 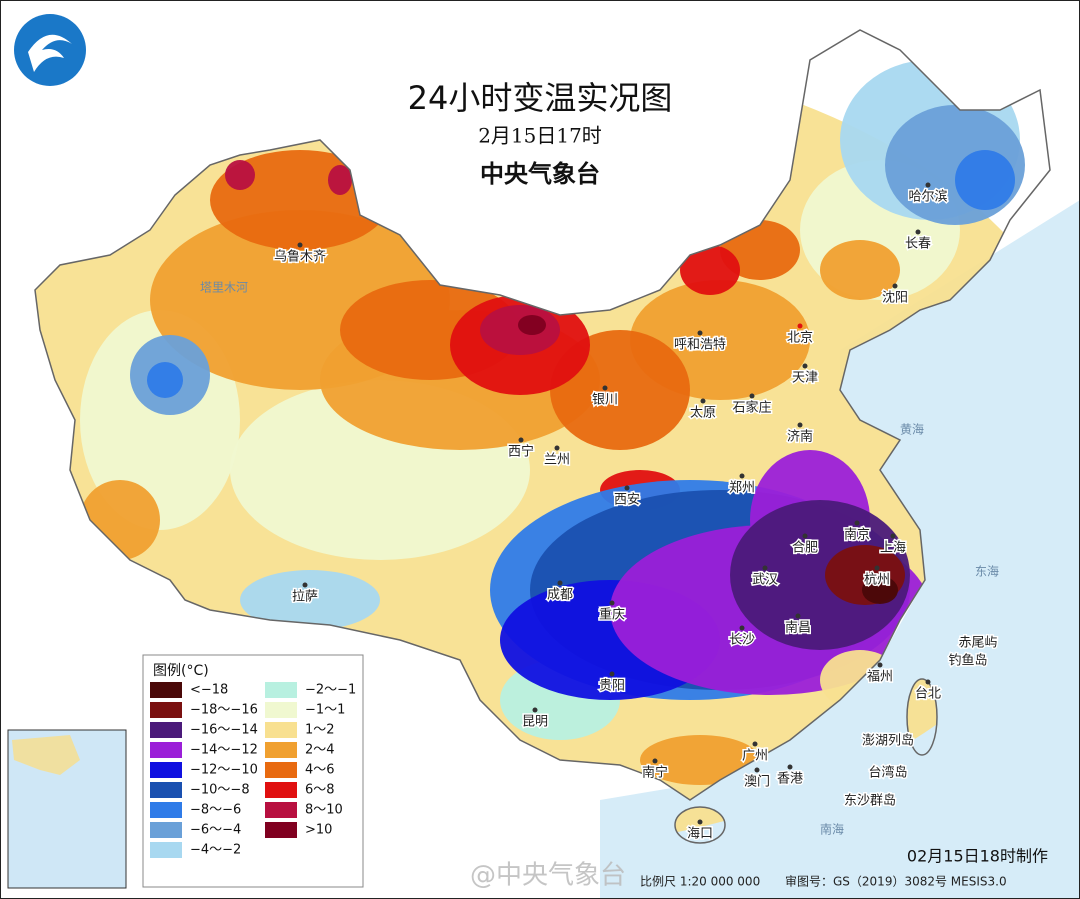 What do you see at coordinates (800, 437) in the screenshot?
I see `city-label: 济南` at bounding box center [800, 437].